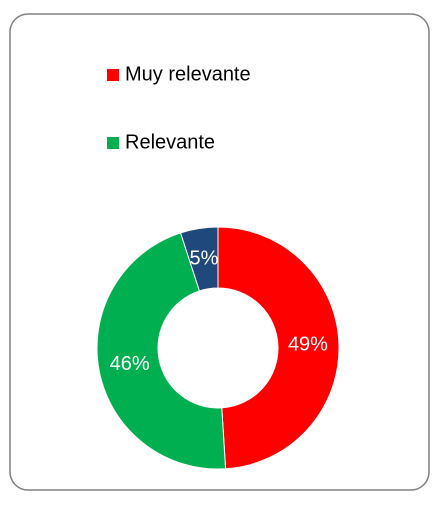  Describe the element at coordinates (203, 258) in the screenshot. I see `data-label: 5%` at that location.